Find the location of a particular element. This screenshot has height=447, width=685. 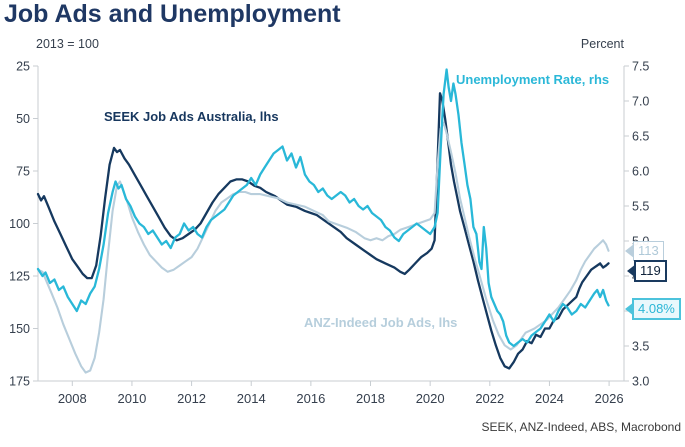

svg-text: 2024 is located at coordinates (549, 398).